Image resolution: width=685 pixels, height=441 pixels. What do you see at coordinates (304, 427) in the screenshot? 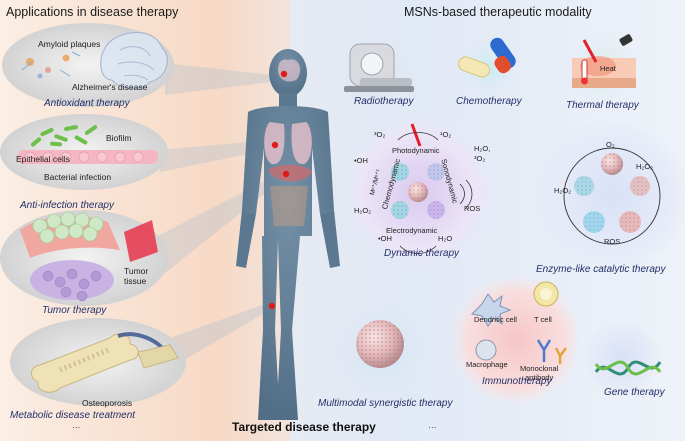
I see `footer-title: Targeted disease therapy` at bounding box center [304, 427].